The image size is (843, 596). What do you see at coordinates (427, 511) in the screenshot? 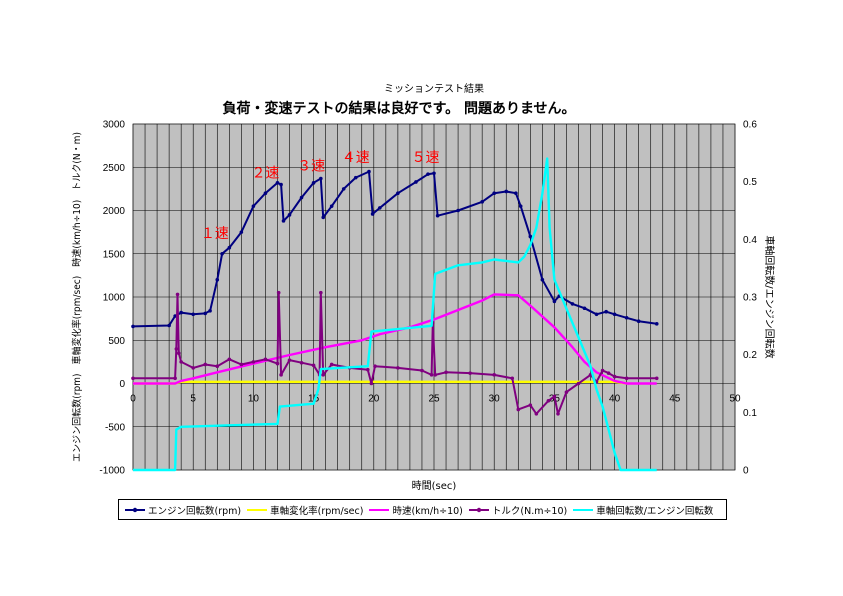
I see `legend-label: 時速(km/h÷10)` at bounding box center [427, 511].